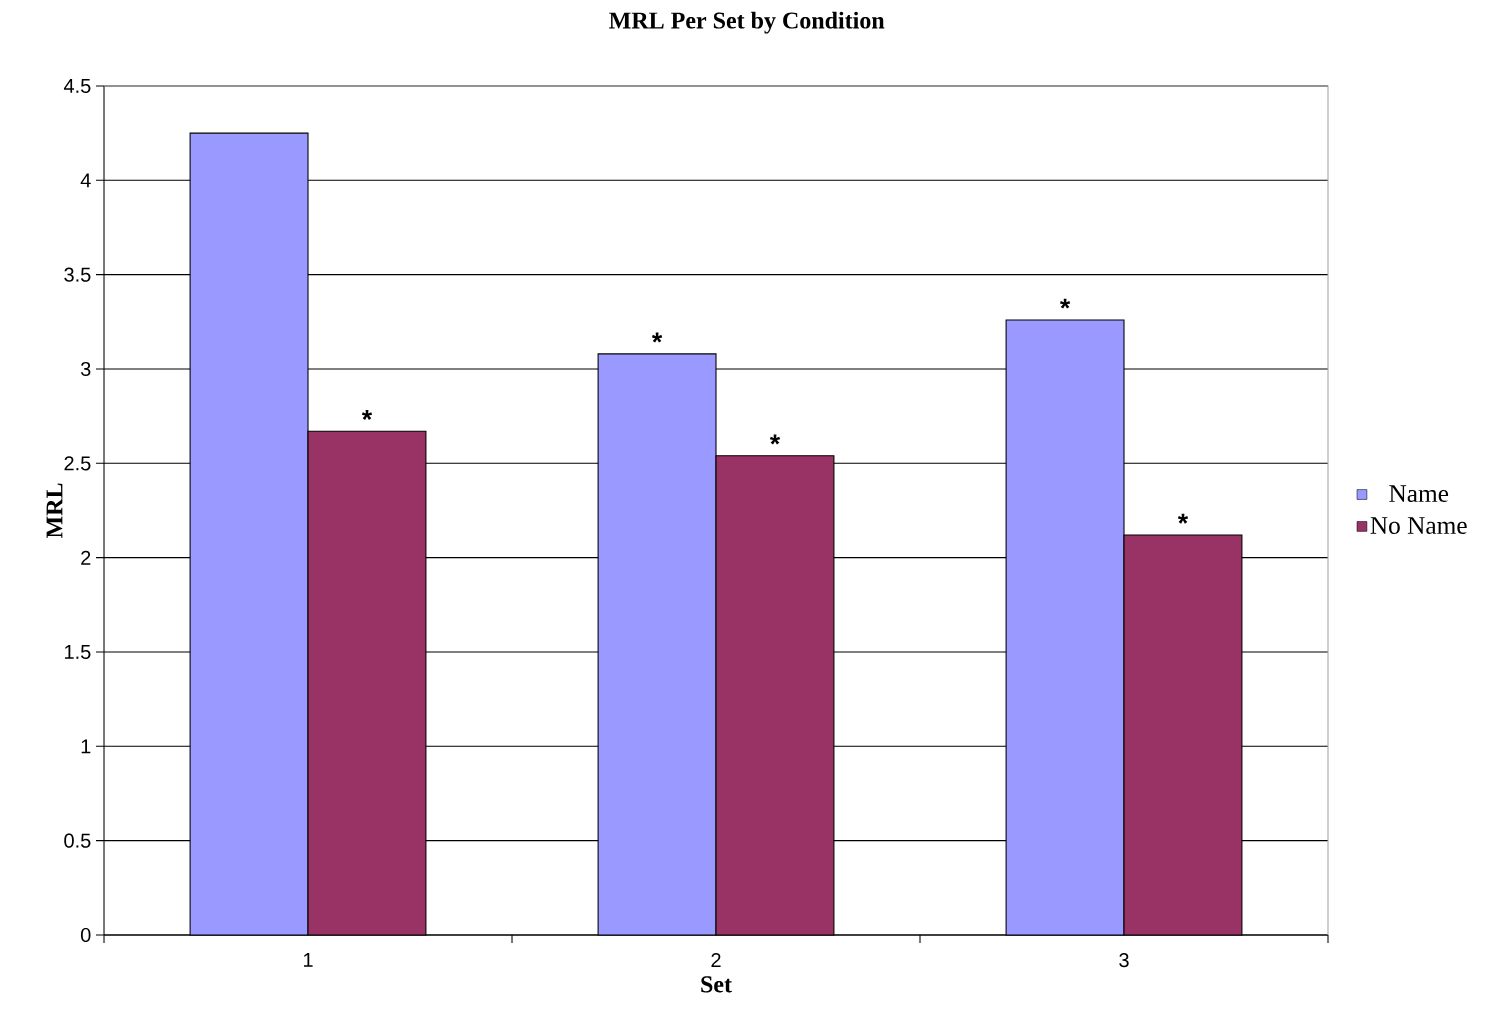 The width and height of the screenshot is (1510, 1028). What do you see at coordinates (1418, 525) in the screenshot?
I see `legend-label: No Name` at bounding box center [1418, 525].